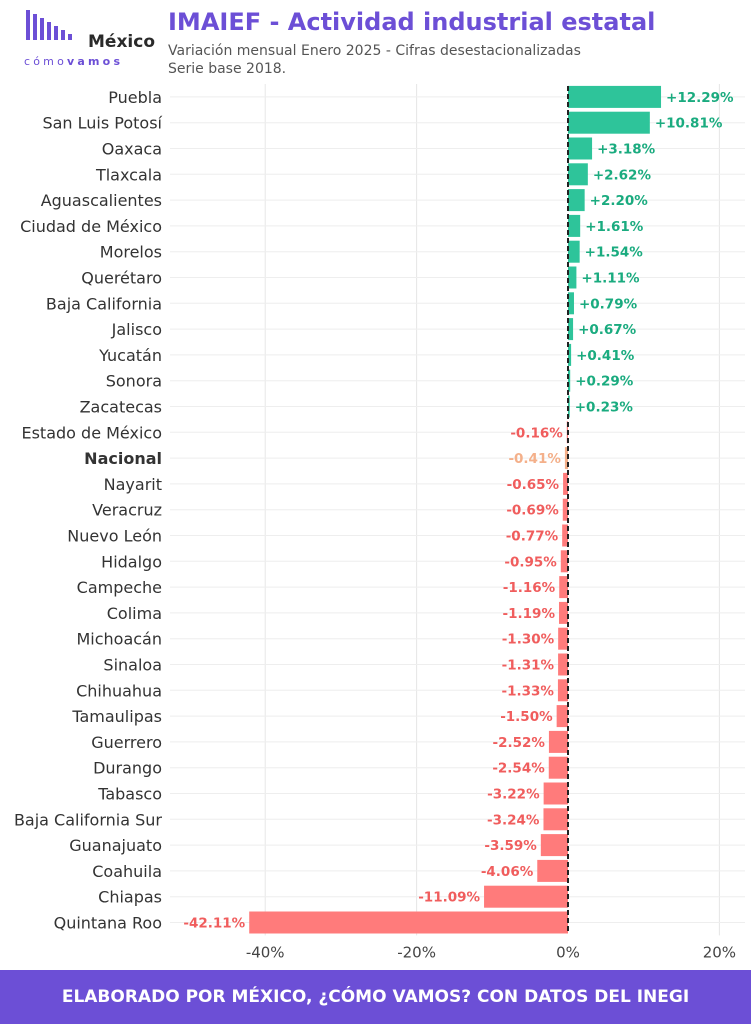 The image size is (751, 1024). What do you see at coordinates (119, 587) in the screenshot?
I see `category-label: Campeche` at bounding box center [119, 587].